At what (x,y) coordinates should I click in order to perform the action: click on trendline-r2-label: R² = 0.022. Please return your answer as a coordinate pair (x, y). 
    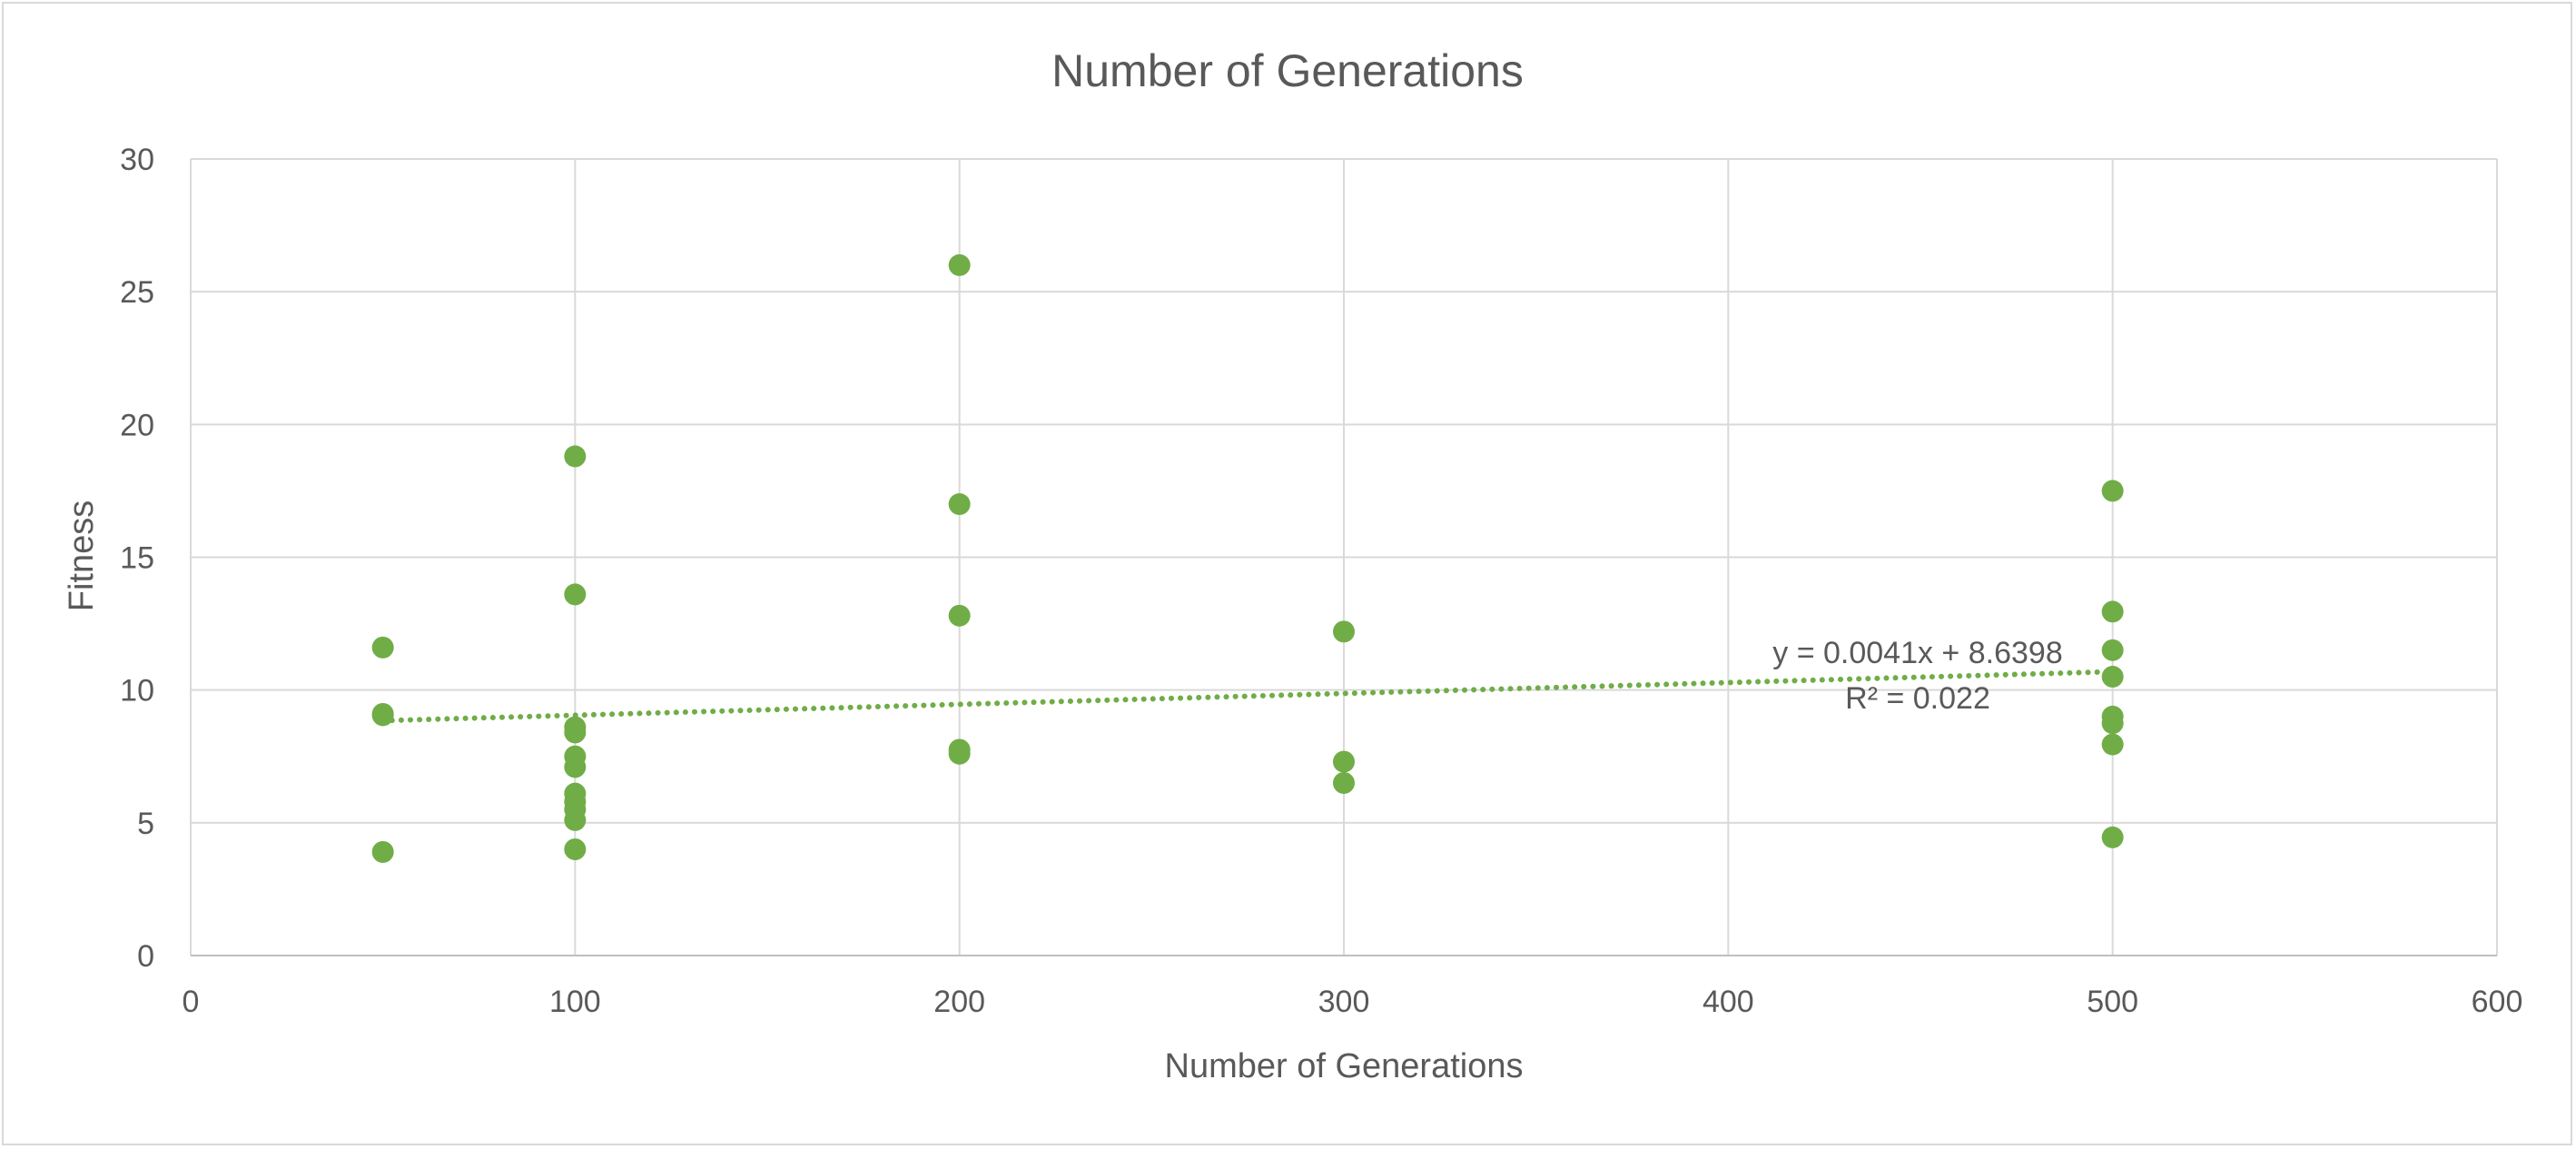
    Looking at the image, I should click on (1917, 698).